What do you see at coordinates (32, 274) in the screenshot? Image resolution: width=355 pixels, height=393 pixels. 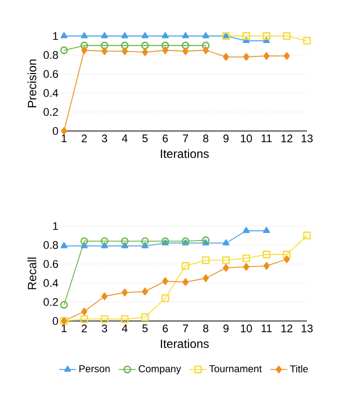 I see `y-axis-title: Recall` at bounding box center [32, 274].